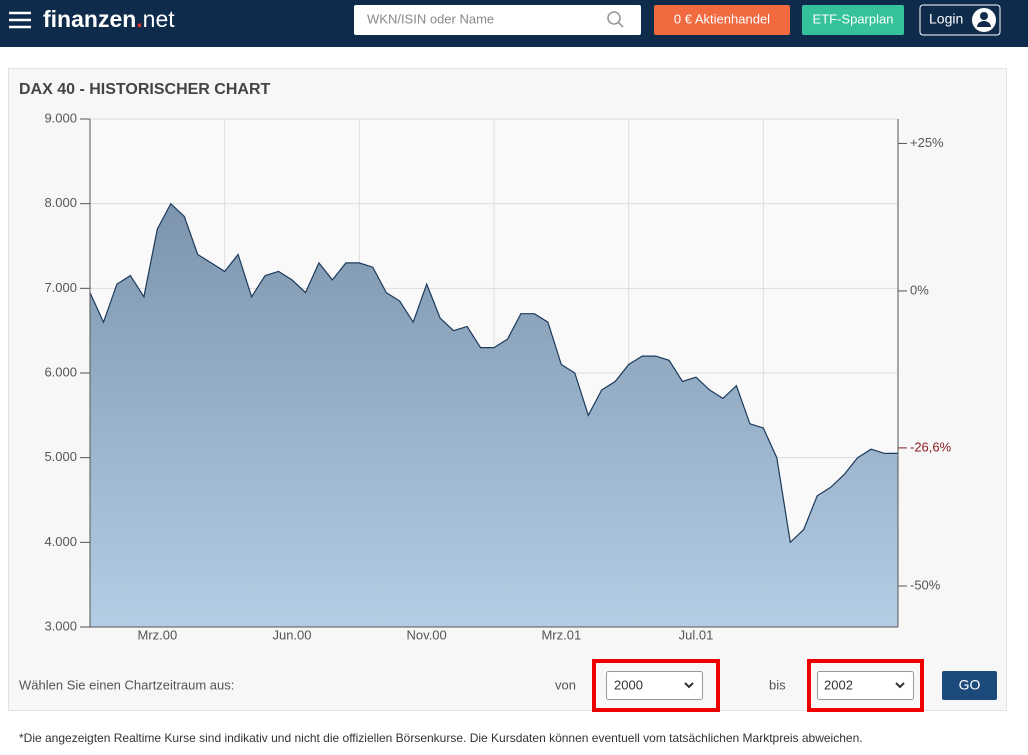 The height and width of the screenshot is (755, 1028). I want to click on y-tick-label: 5.000, so click(60, 456).